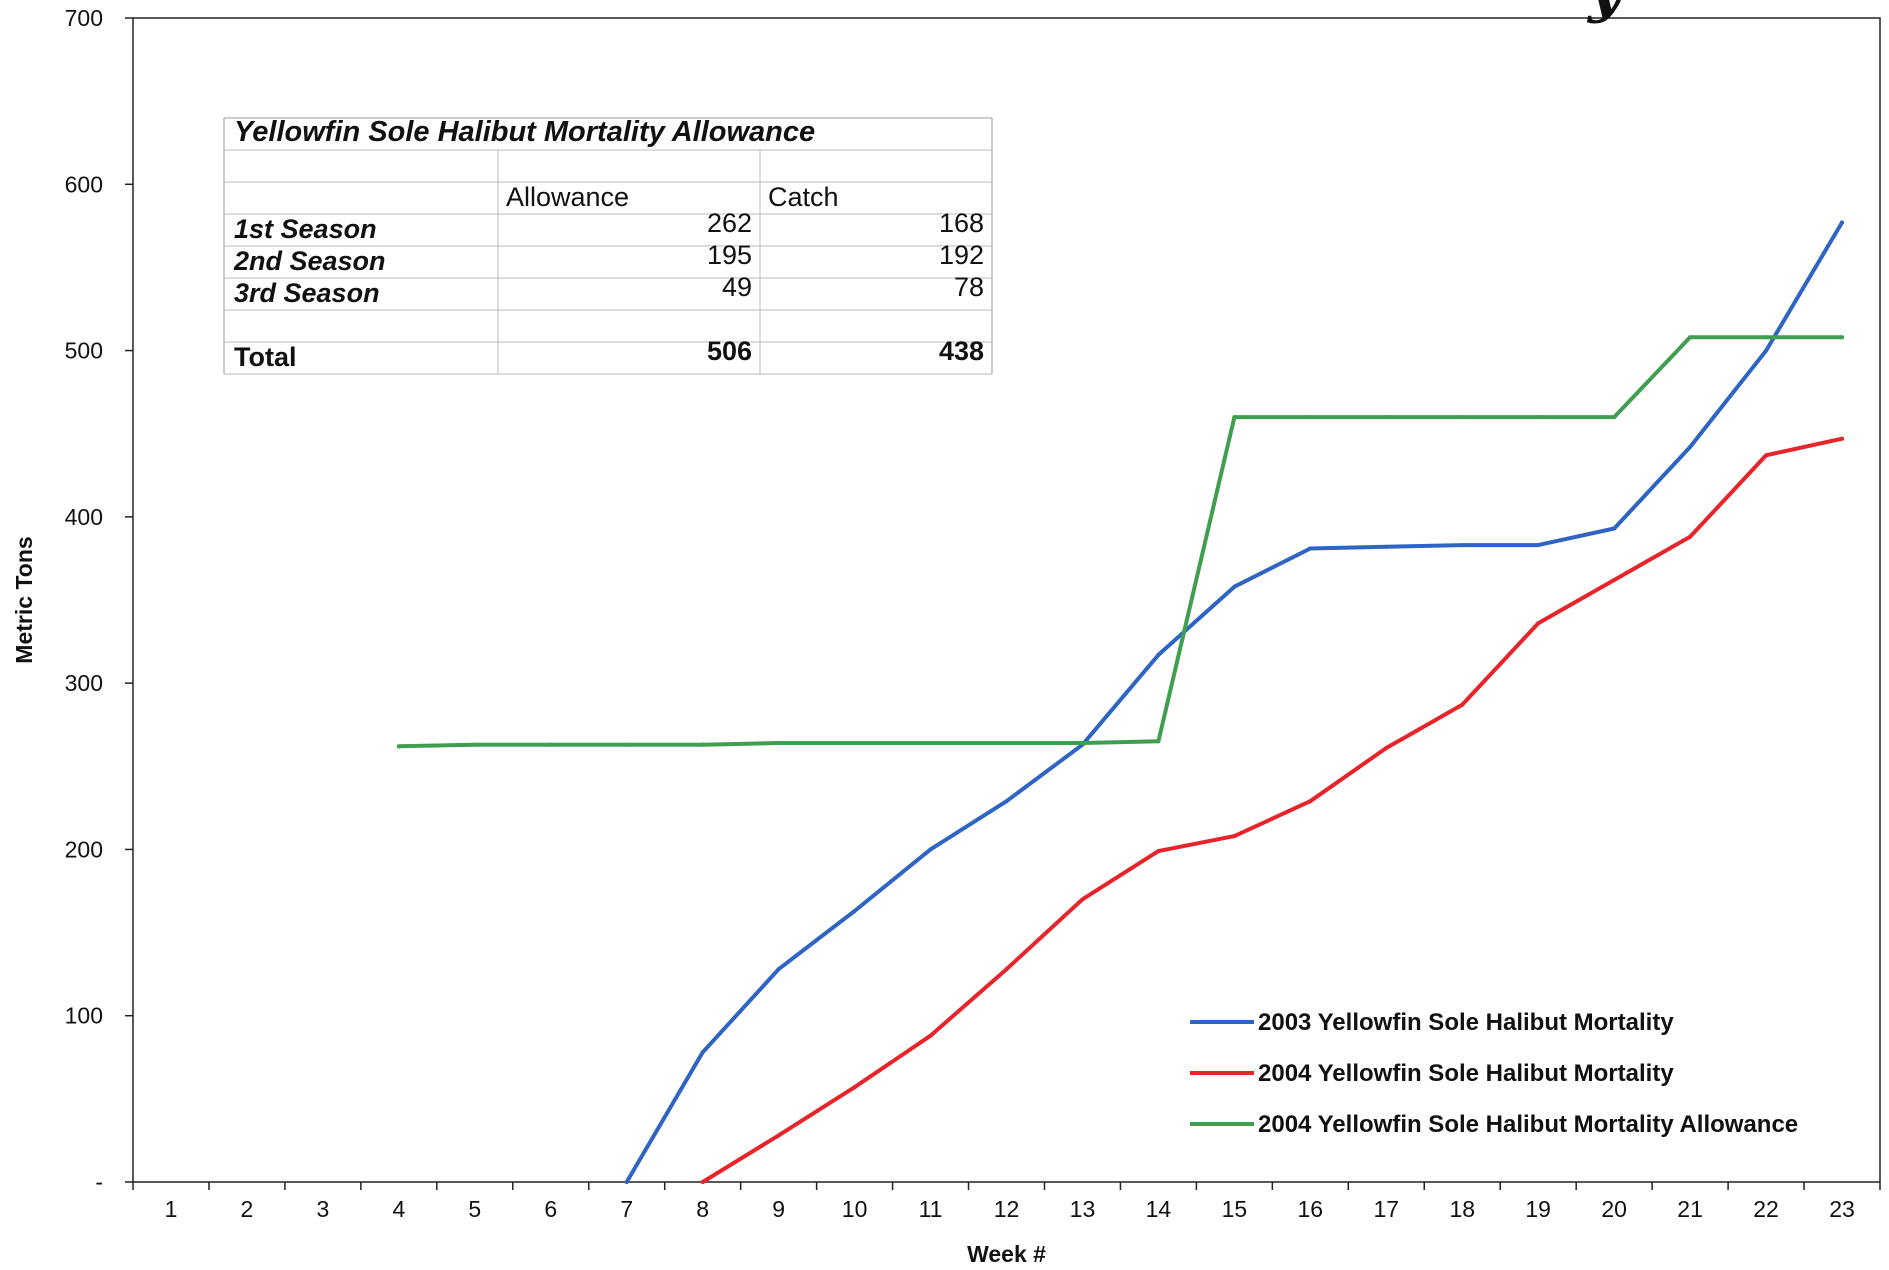 This screenshot has height=1270, width=1889. I want to click on x-tick-label: 12, so click(1007, 1209).